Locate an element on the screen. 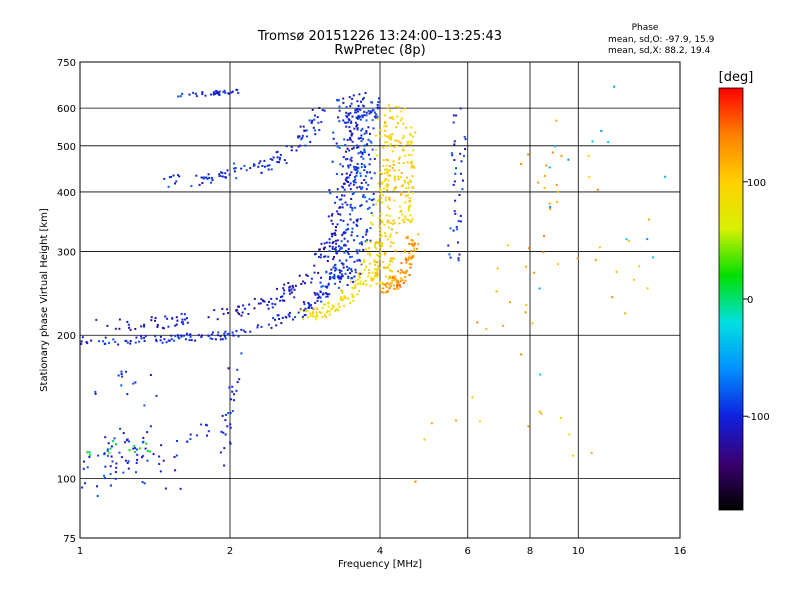 The width and height of the screenshot is (800, 600). colorbar-tick-label: 0 is located at coordinates (750, 300).